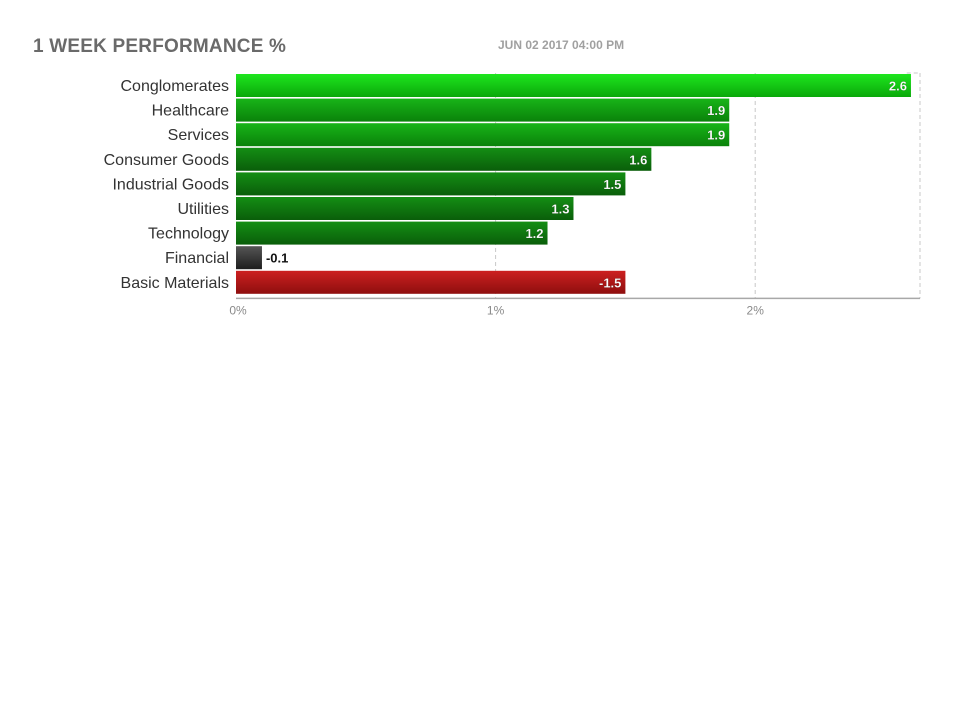 The image size is (960, 720). What do you see at coordinates (561, 45) in the screenshot?
I see `chart-timestamp: JUN 02 2017 04:00 PM` at bounding box center [561, 45].